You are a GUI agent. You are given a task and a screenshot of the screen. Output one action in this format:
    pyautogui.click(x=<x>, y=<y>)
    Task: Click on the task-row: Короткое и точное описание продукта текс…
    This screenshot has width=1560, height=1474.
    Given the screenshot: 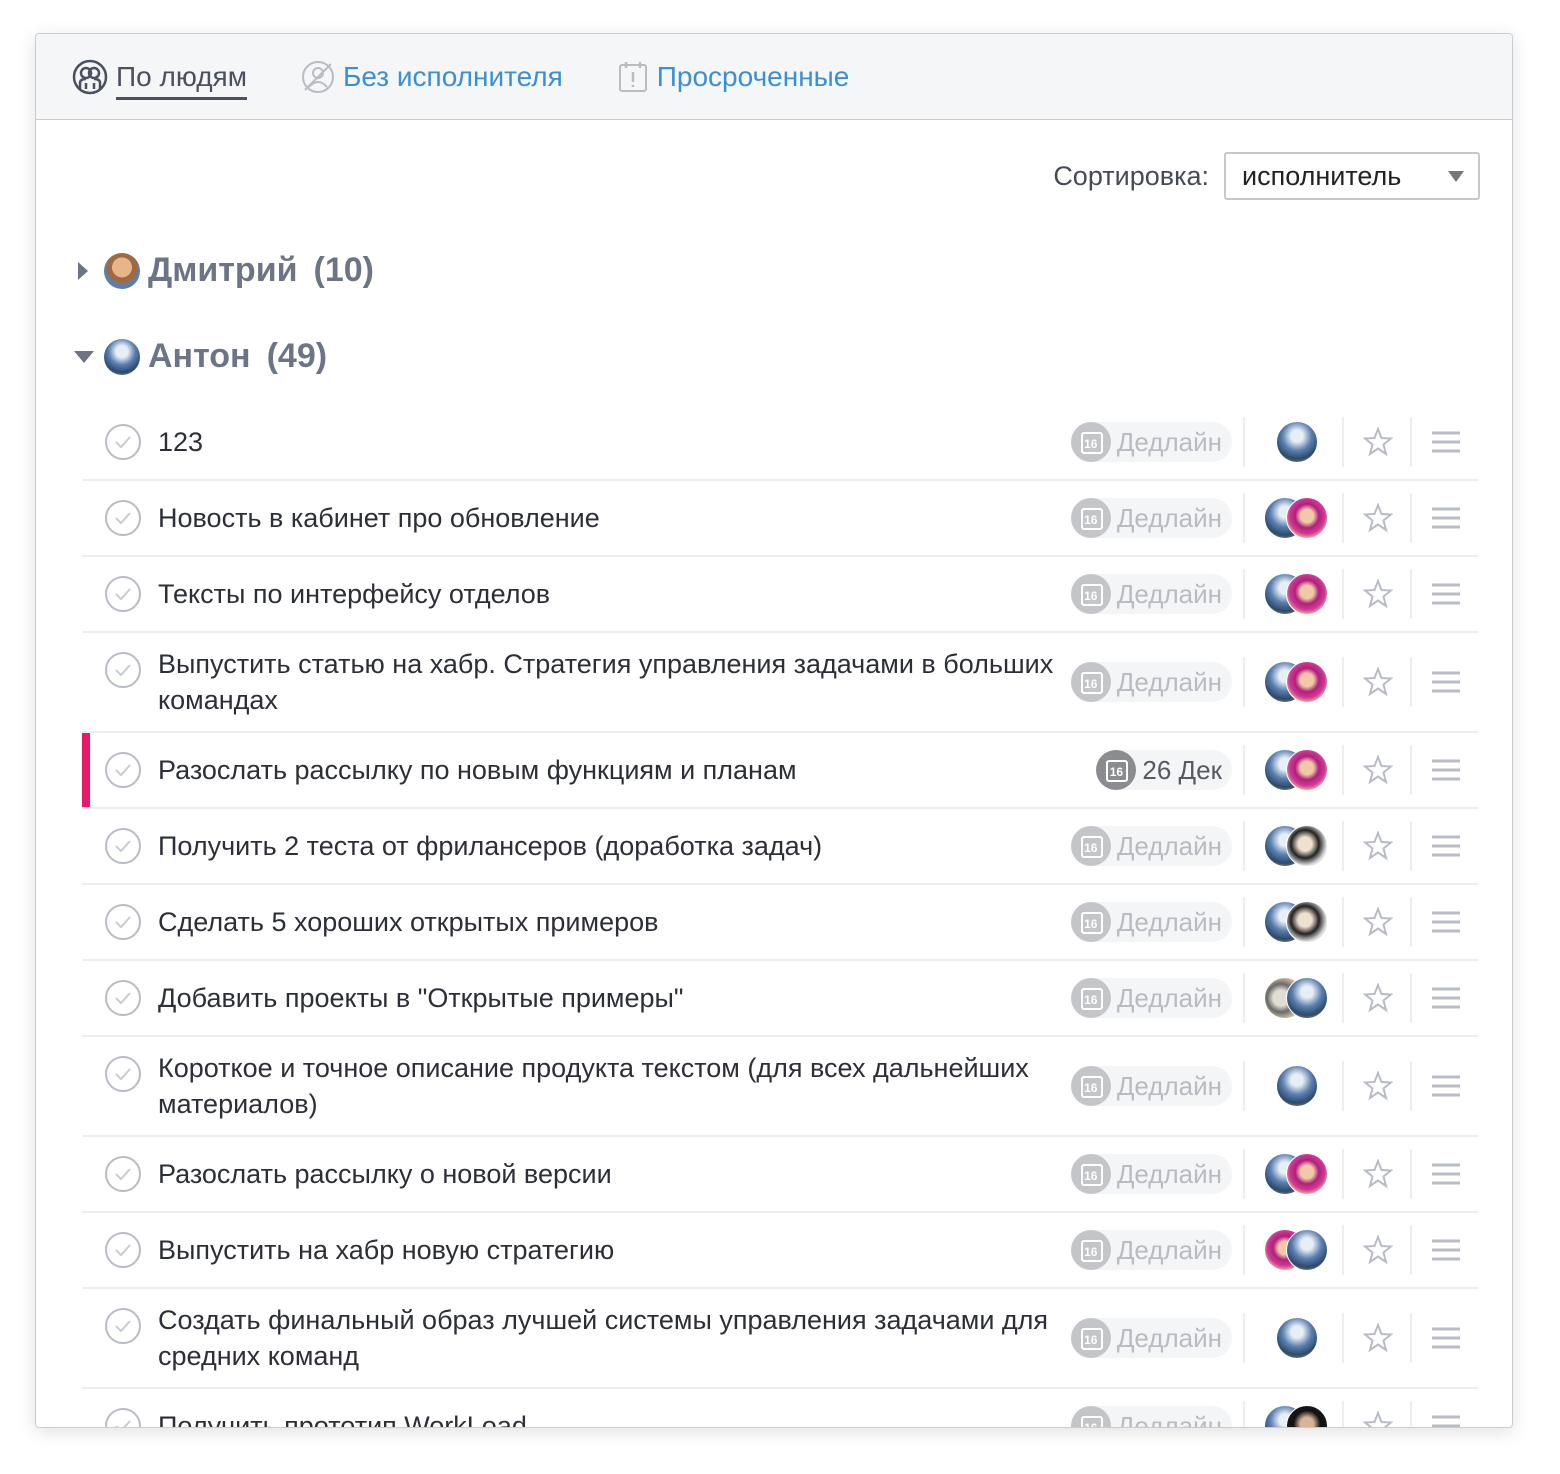 What is the action you would take?
    pyautogui.click(x=780, y=1087)
    